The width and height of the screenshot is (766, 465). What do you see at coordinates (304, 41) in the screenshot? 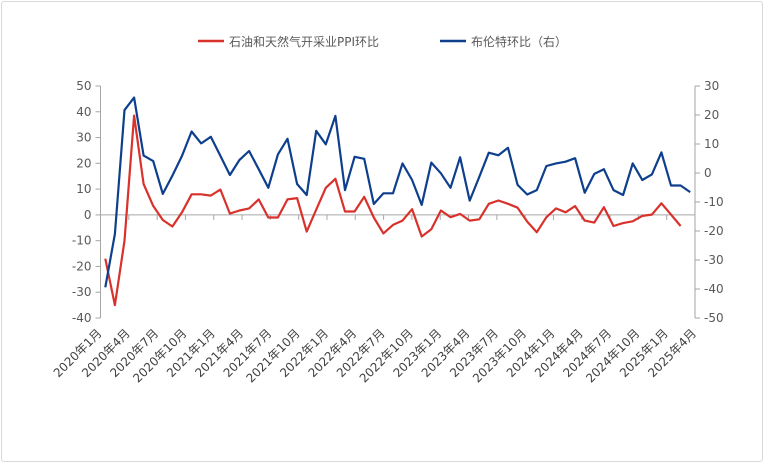
I see `legend-label-ppi: 石油和天然气开采业PPI环比` at bounding box center [304, 41].